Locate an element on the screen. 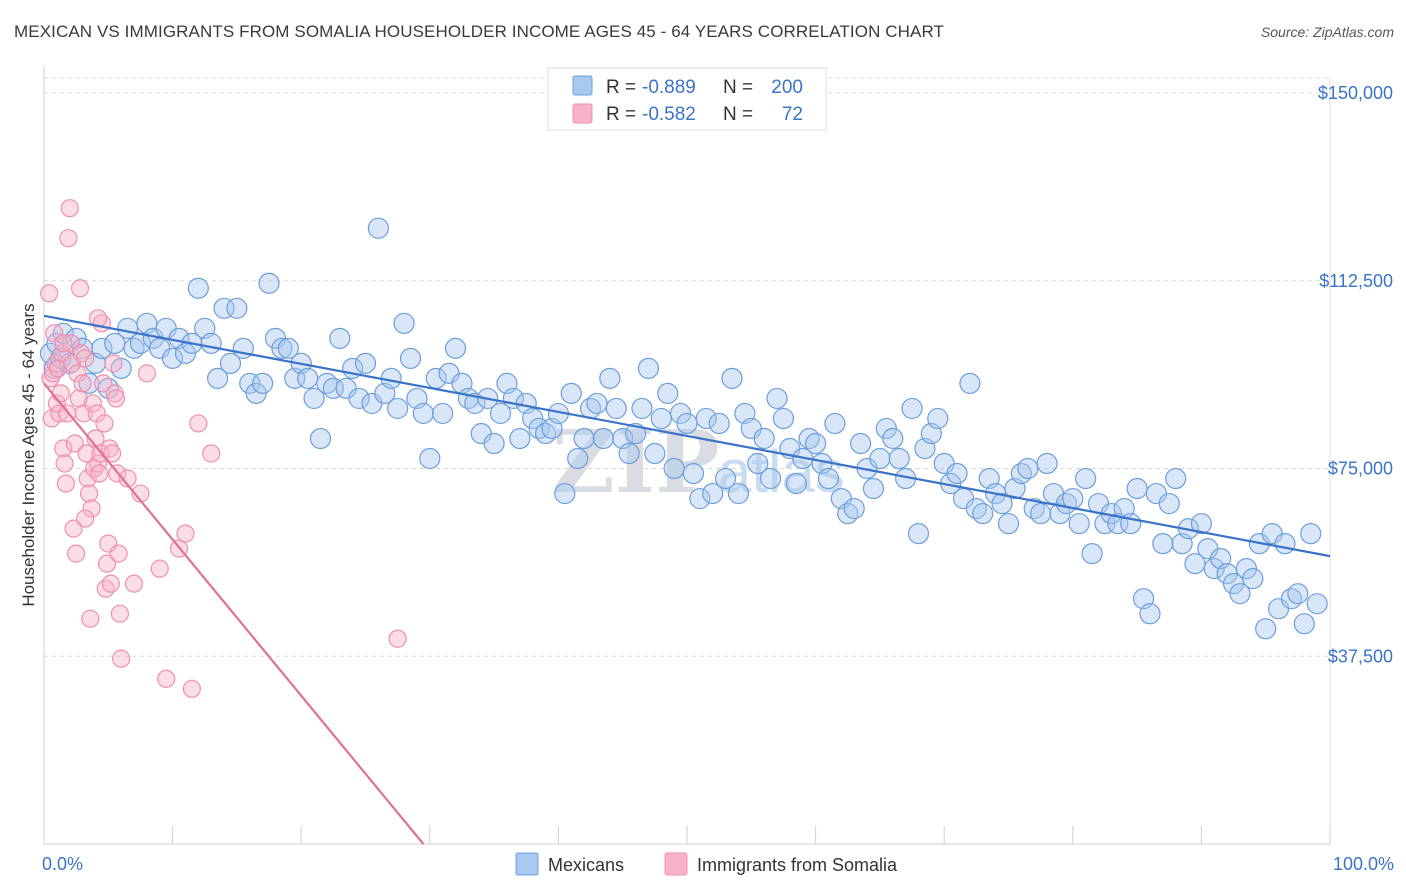 The width and height of the screenshot is (1406, 892). legend-swatch-somalia is located at coordinates (582, 113).